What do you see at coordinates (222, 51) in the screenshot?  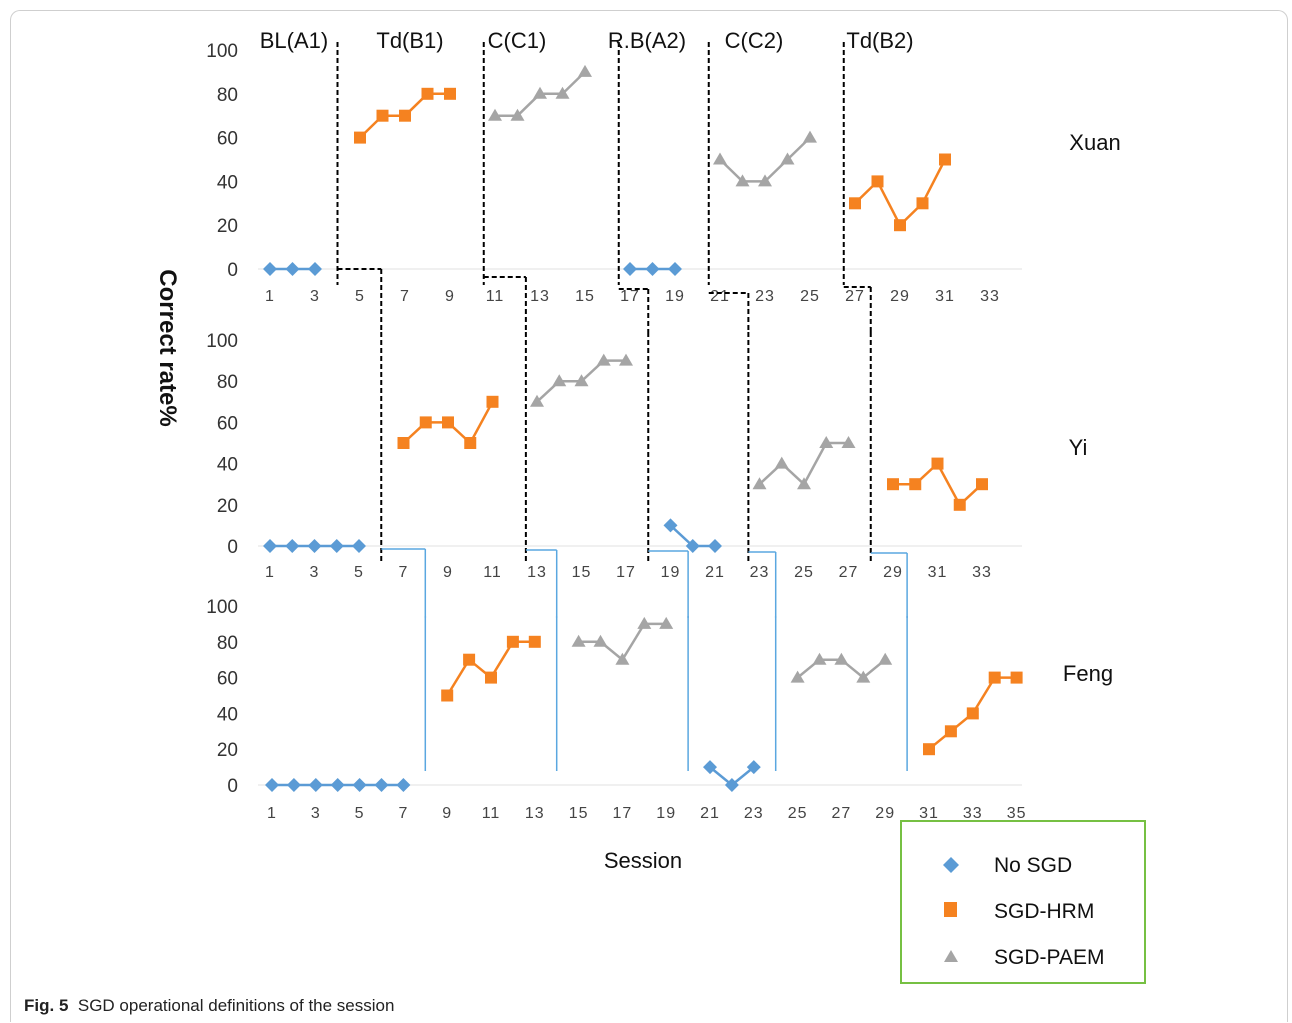 I see `y-tick-label: 100` at bounding box center [222, 51].